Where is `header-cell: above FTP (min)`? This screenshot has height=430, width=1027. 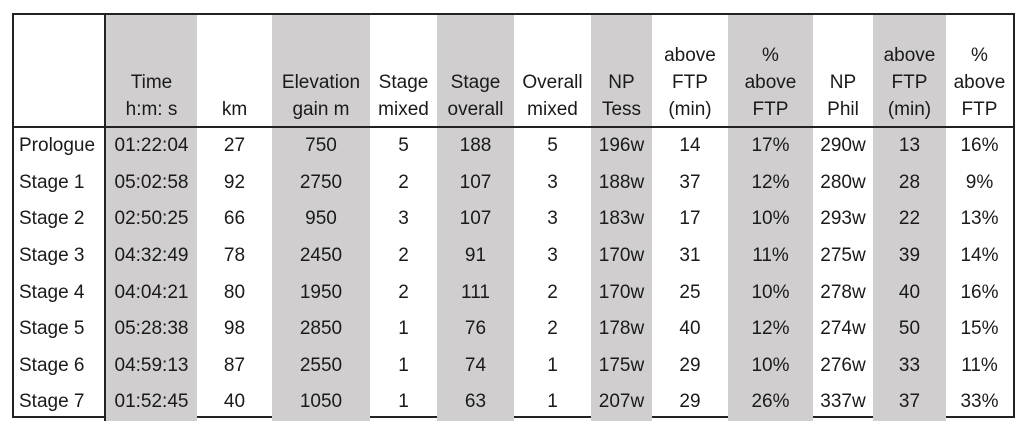
header-cell: above FTP (min) is located at coordinates (690, 71).